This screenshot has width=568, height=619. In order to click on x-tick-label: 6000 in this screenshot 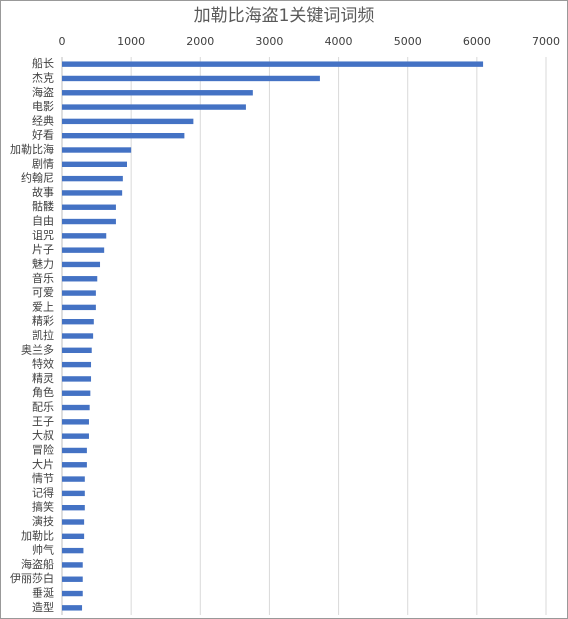, I will do `click(477, 41)`.